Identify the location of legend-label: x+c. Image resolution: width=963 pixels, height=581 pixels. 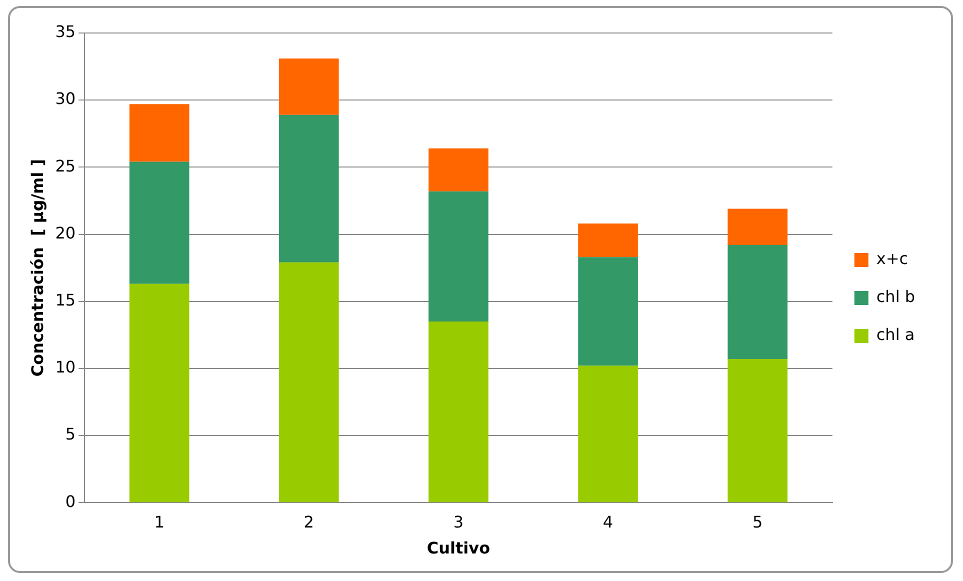
(892, 258).